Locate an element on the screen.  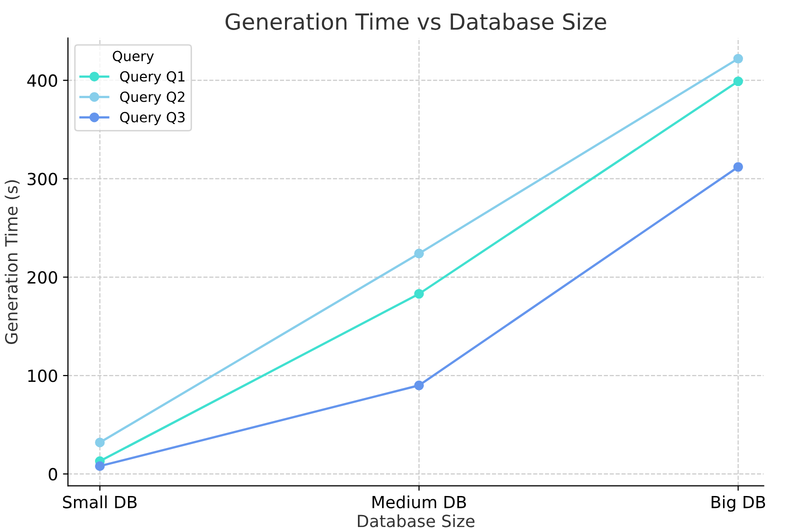
y-tick-label: 100 is located at coordinates (43, 376).